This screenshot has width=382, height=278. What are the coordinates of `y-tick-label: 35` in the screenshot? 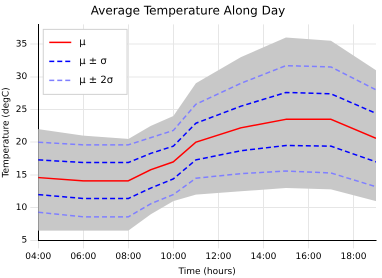 It's located at (22, 44).